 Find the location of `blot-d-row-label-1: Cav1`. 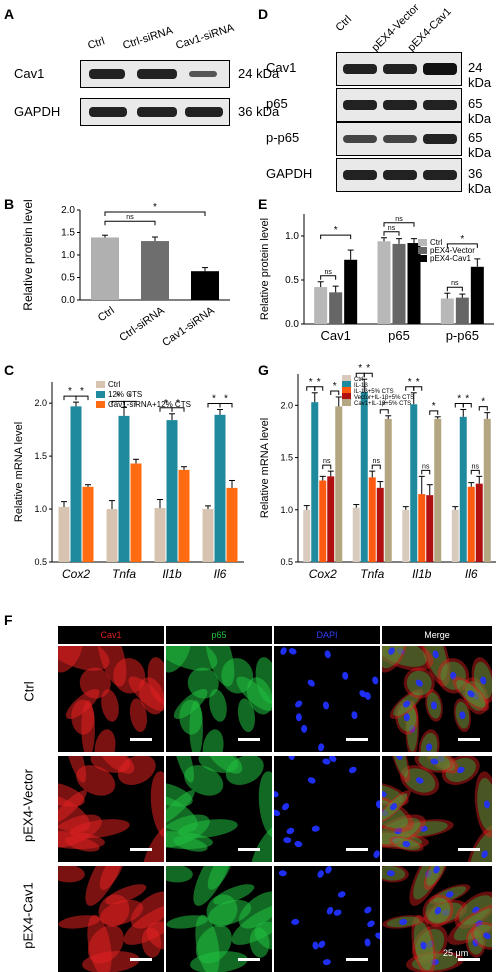

blot-d-row-label-1: Cav1 is located at coordinates (281, 67).